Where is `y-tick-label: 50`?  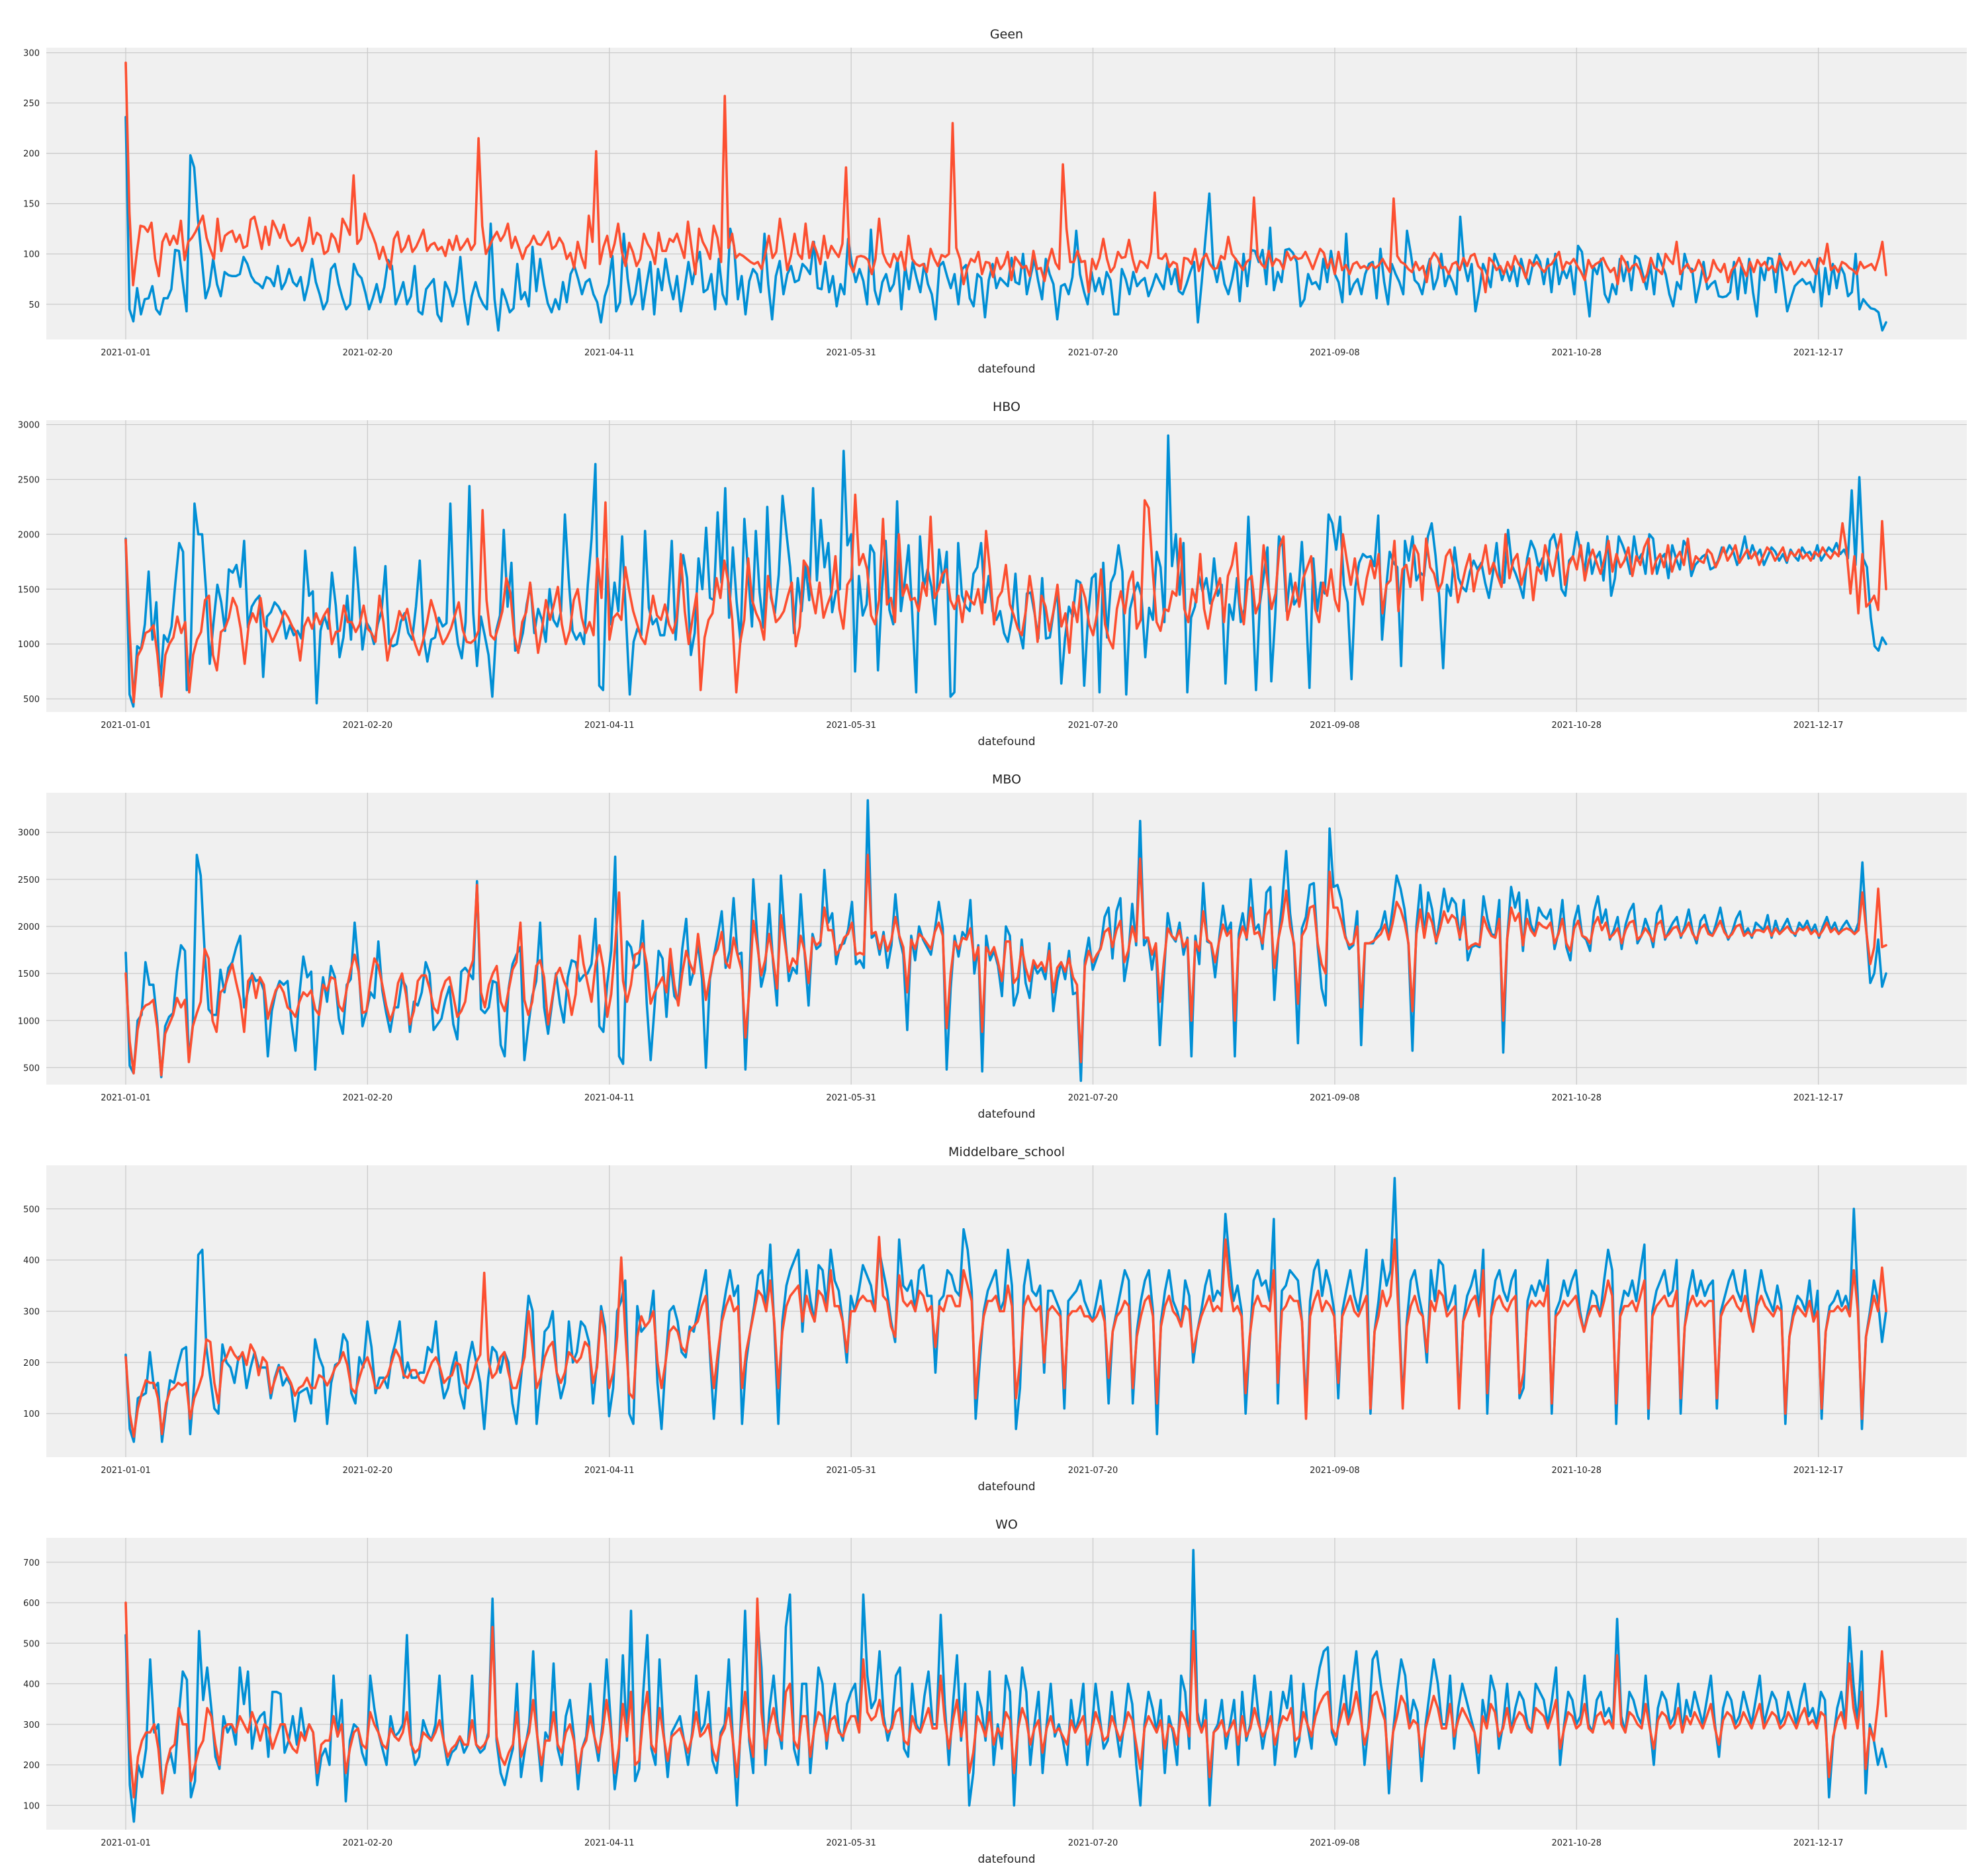
y-tick-label: 50 is located at coordinates (34, 305).